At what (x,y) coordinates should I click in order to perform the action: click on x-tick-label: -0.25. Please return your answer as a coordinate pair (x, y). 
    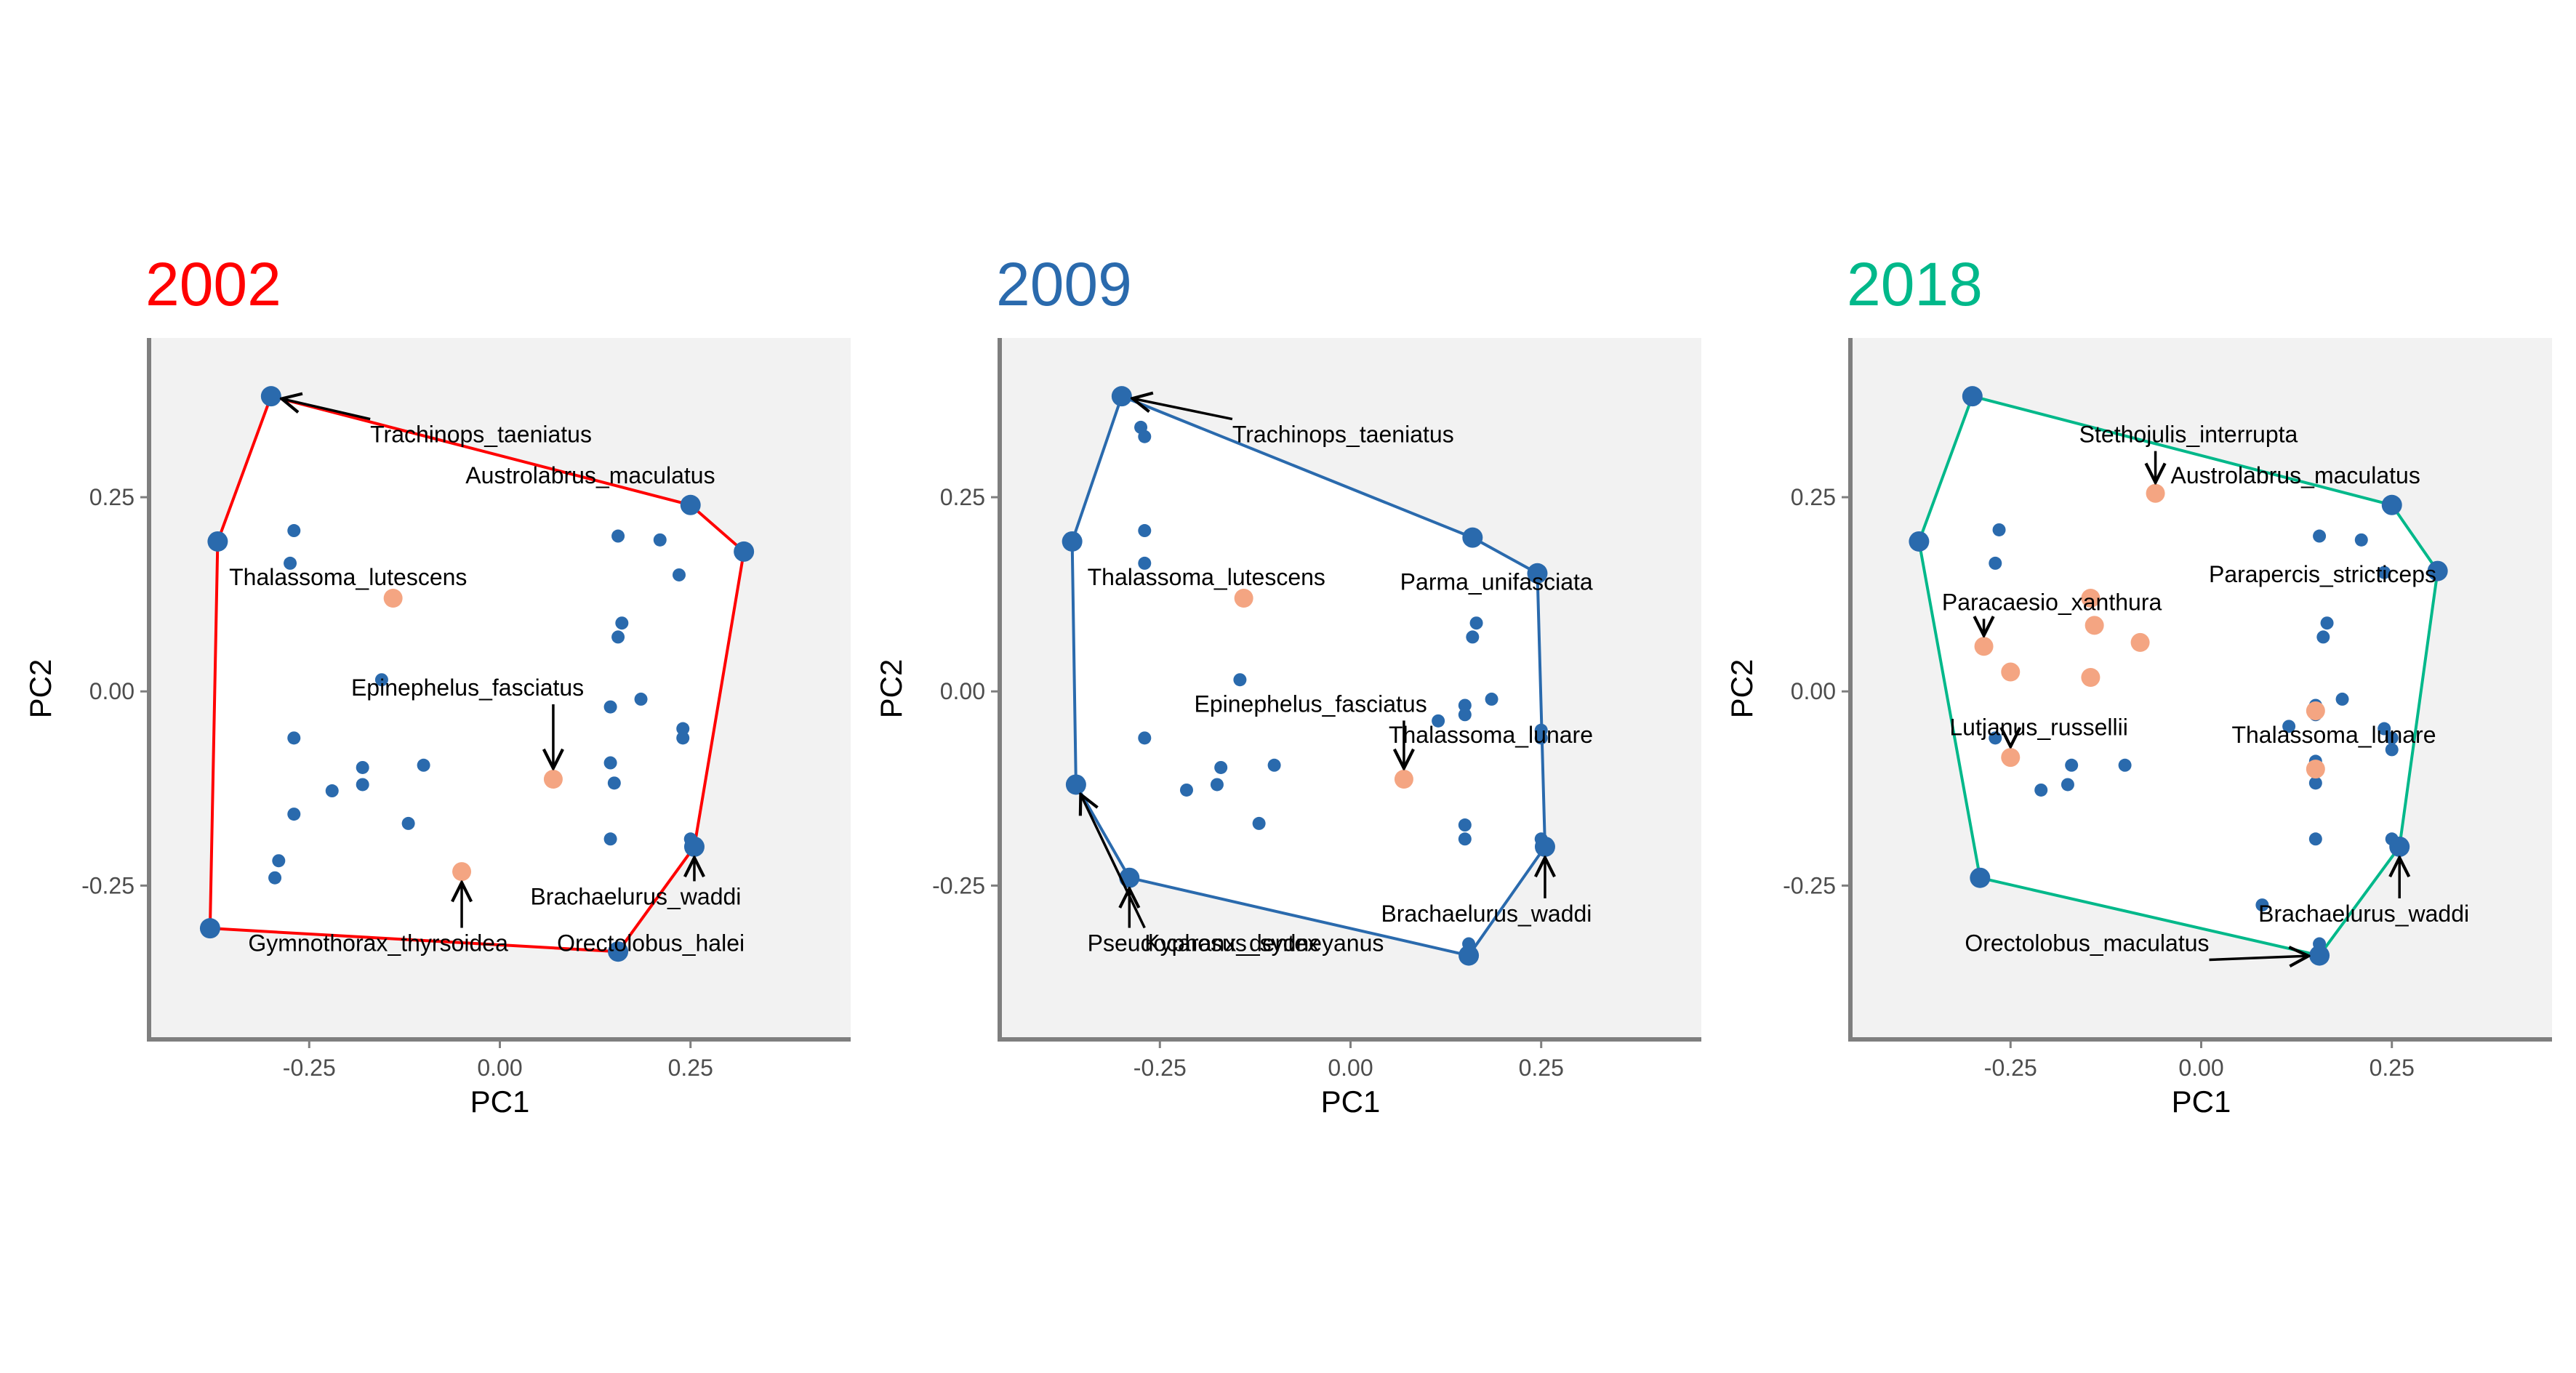
    Looking at the image, I should click on (2010, 1068).